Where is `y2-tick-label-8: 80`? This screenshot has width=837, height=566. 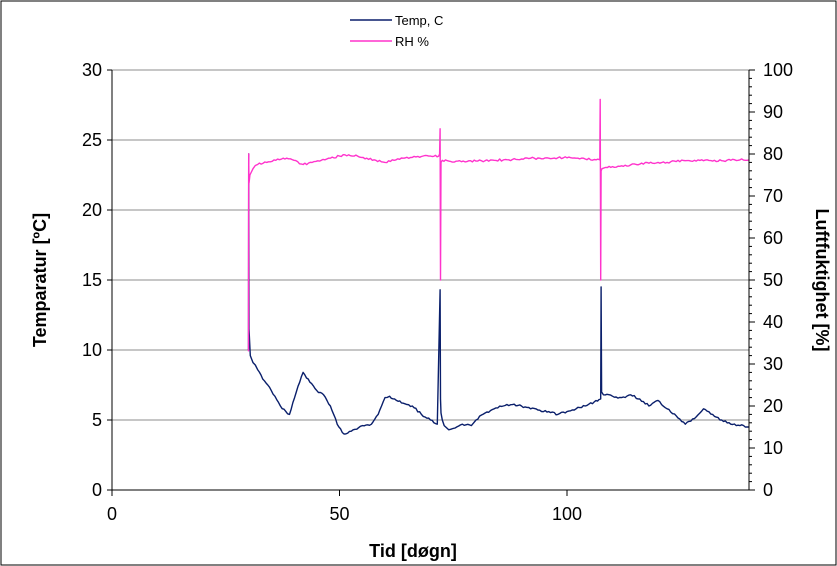 y2-tick-label-8: 80 is located at coordinates (773, 154).